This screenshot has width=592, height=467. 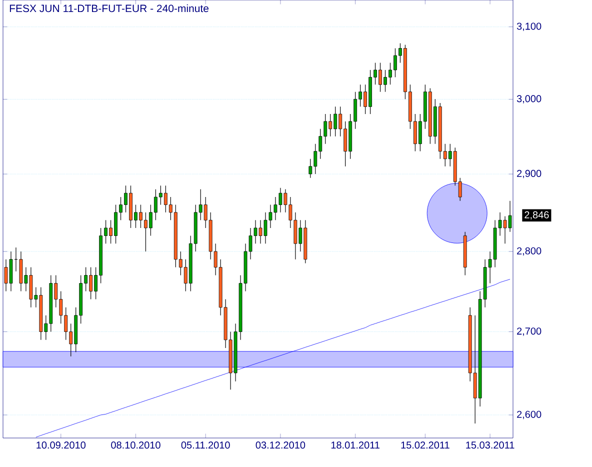 I want to click on x-tick-label: 03.12.2010, so click(x=281, y=445).